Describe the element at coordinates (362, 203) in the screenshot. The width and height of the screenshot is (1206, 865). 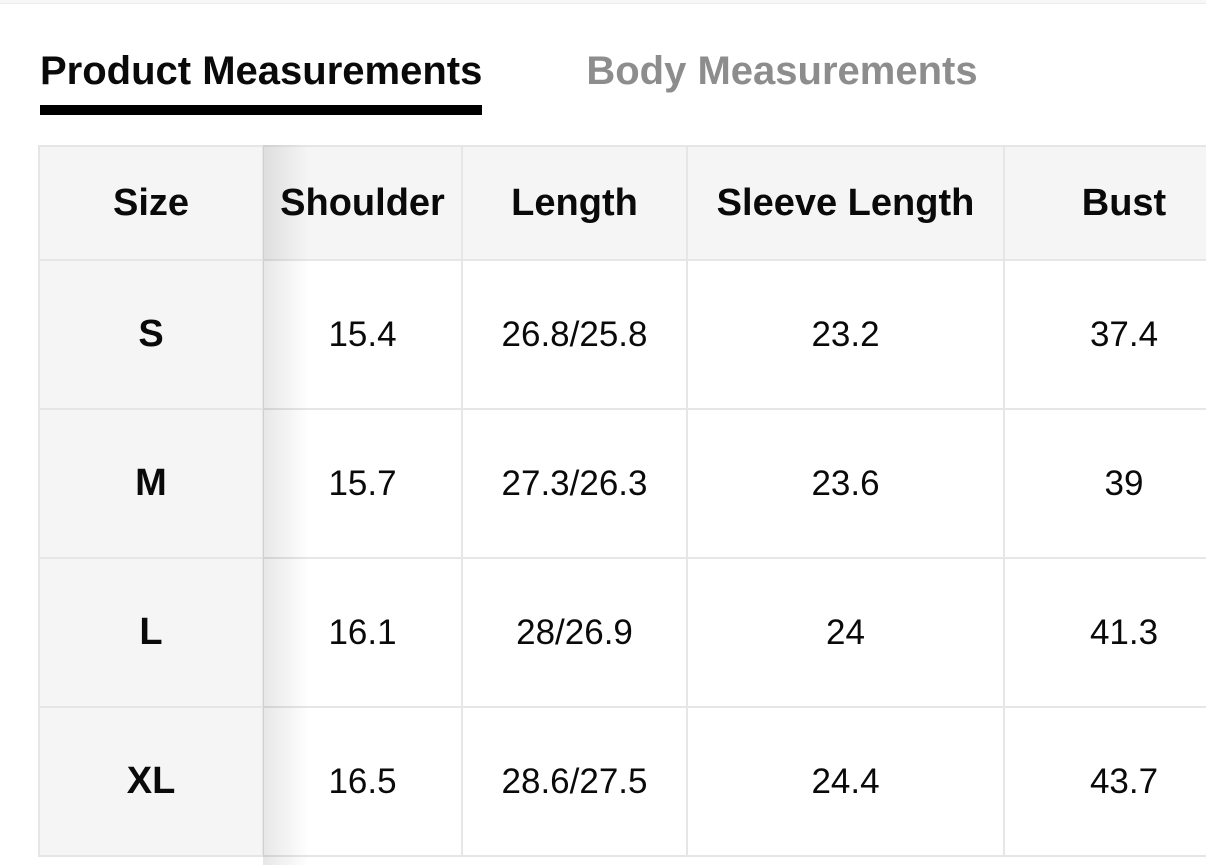
I see `column-header-shoulder: Shoulder` at that location.